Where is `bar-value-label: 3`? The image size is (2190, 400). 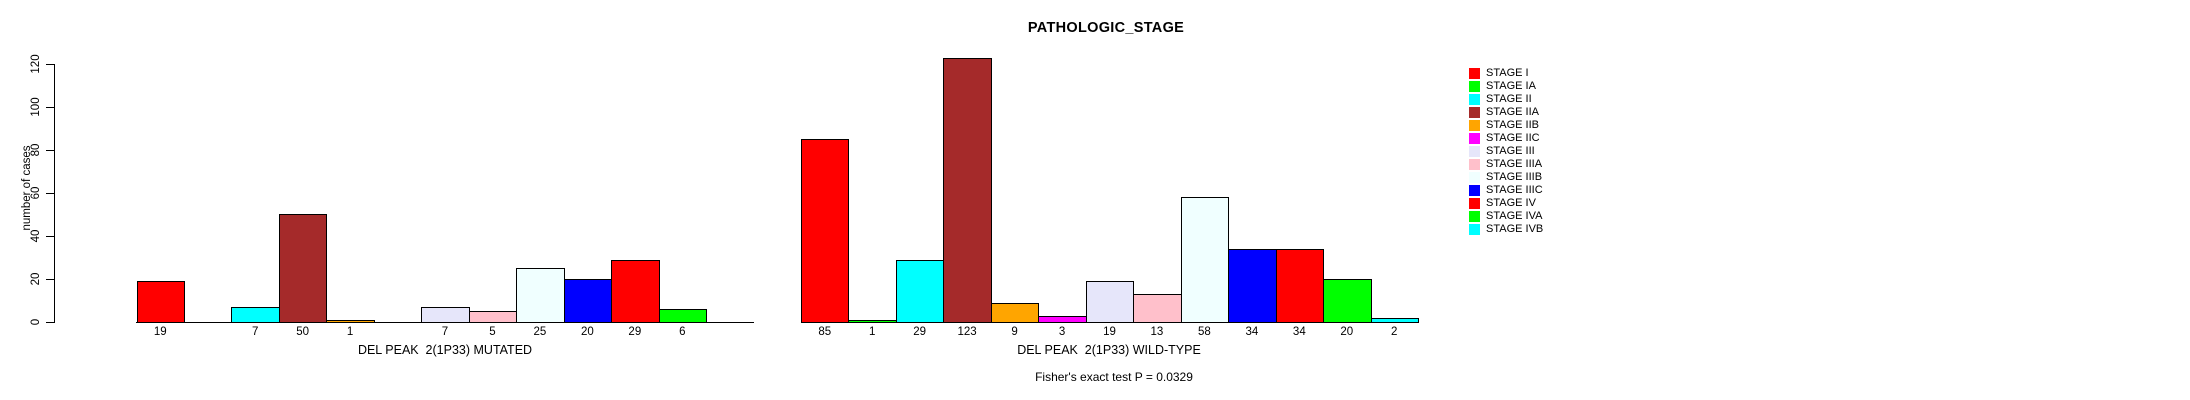
bar-value-label: 3 is located at coordinates (1062, 332).